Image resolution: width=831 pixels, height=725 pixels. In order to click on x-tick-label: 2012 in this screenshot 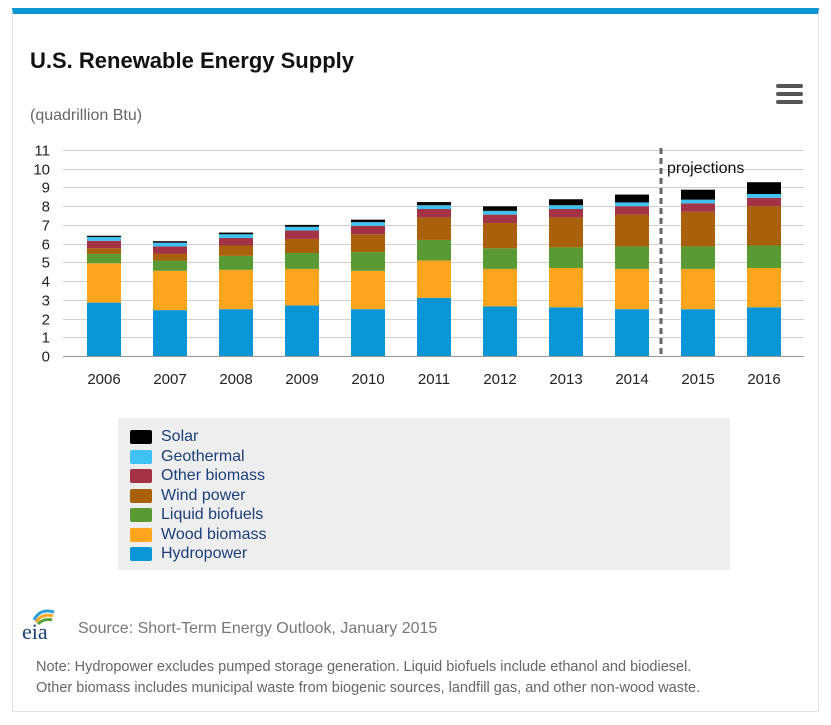, I will do `click(499, 379)`.